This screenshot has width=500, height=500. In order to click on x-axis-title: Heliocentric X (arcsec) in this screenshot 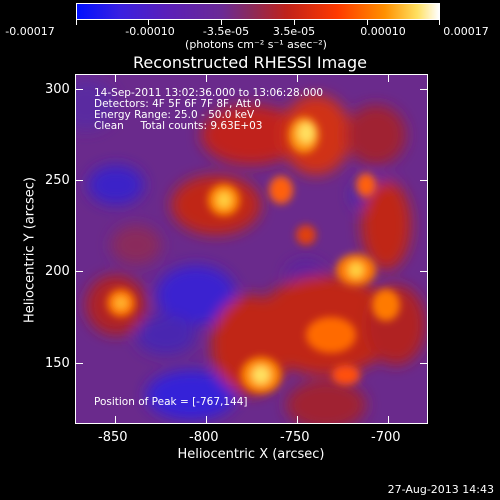, I will do `click(251, 454)`.